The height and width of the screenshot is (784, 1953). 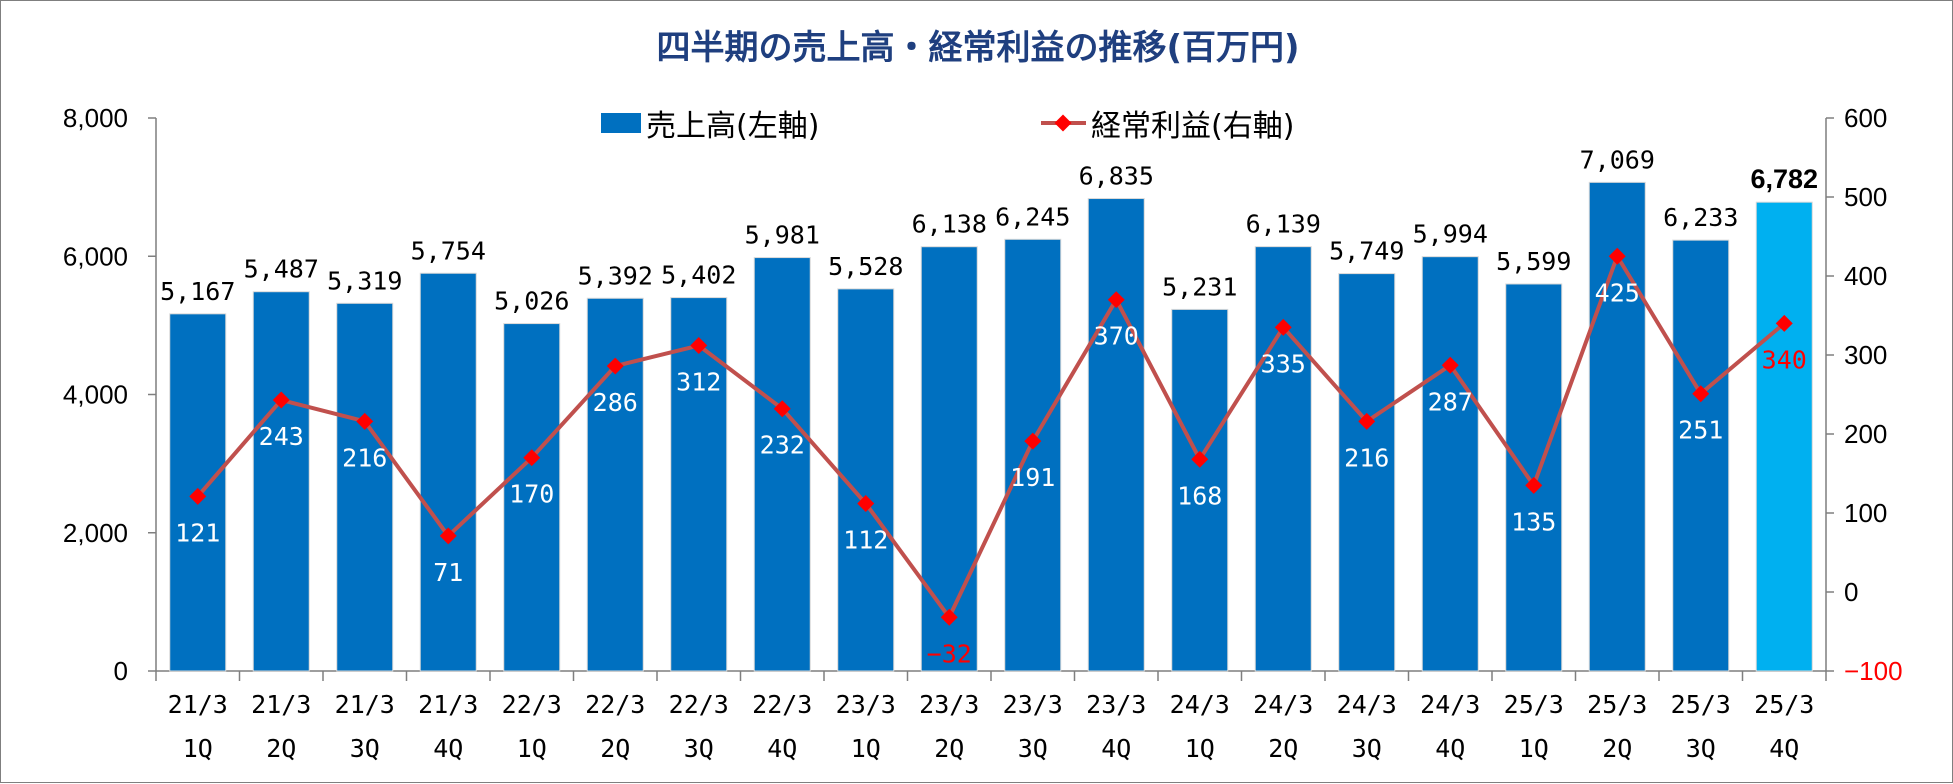 I want to click on profit-value-label: 71, so click(x=448, y=572).